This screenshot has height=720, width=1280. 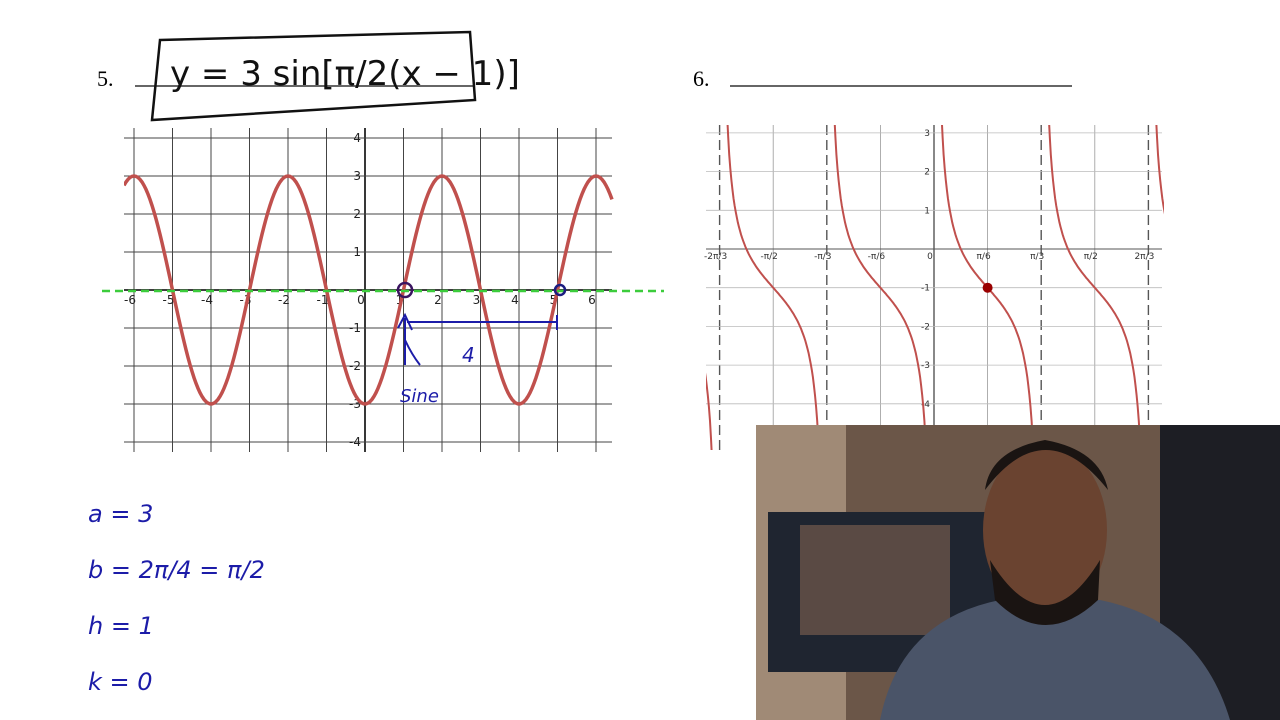 I want to click on x-tick-label: -2π/3, so click(x=715, y=257).